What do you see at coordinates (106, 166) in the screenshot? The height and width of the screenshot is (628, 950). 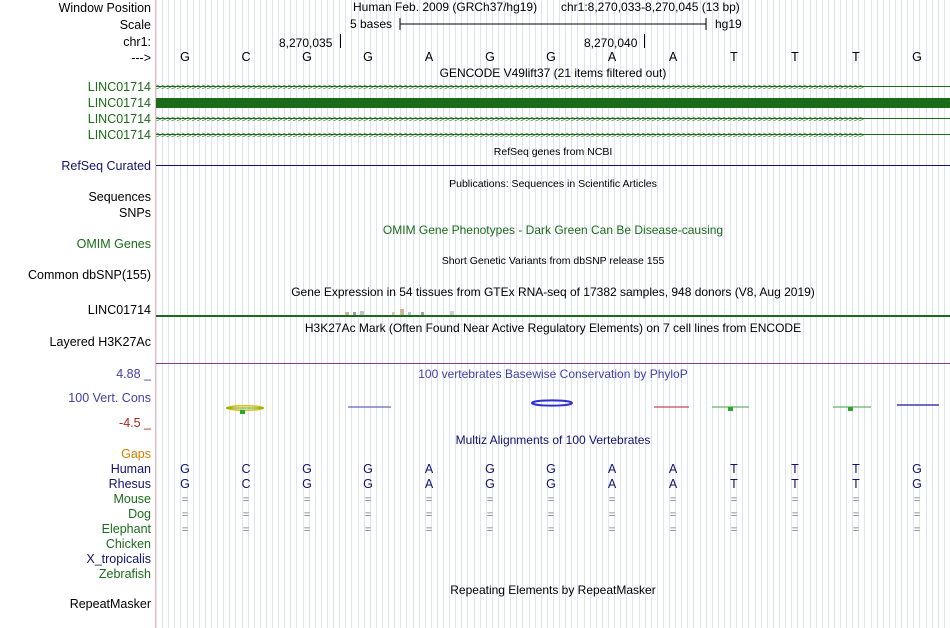 I see `refseq-track-label: RefSeq Curated` at bounding box center [106, 166].